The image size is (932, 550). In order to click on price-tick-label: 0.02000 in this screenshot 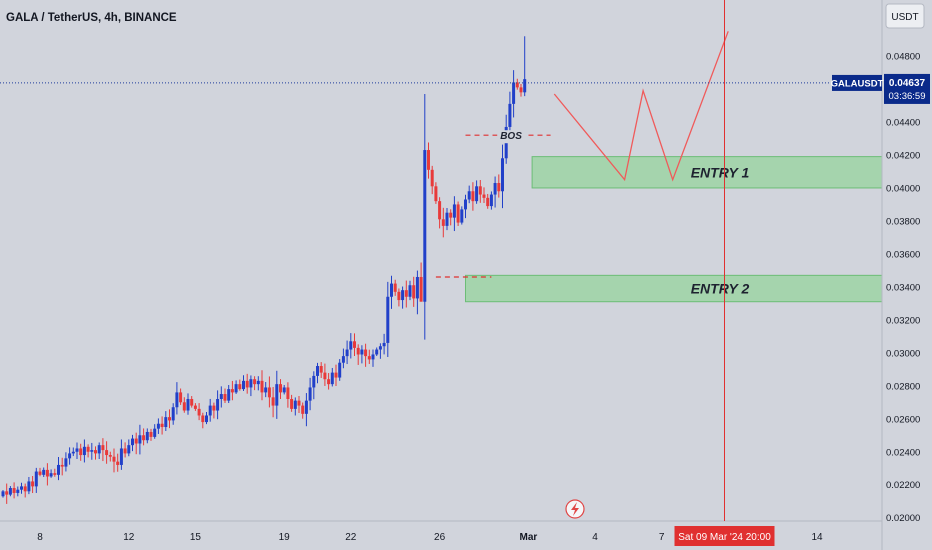, I will do `click(903, 518)`.